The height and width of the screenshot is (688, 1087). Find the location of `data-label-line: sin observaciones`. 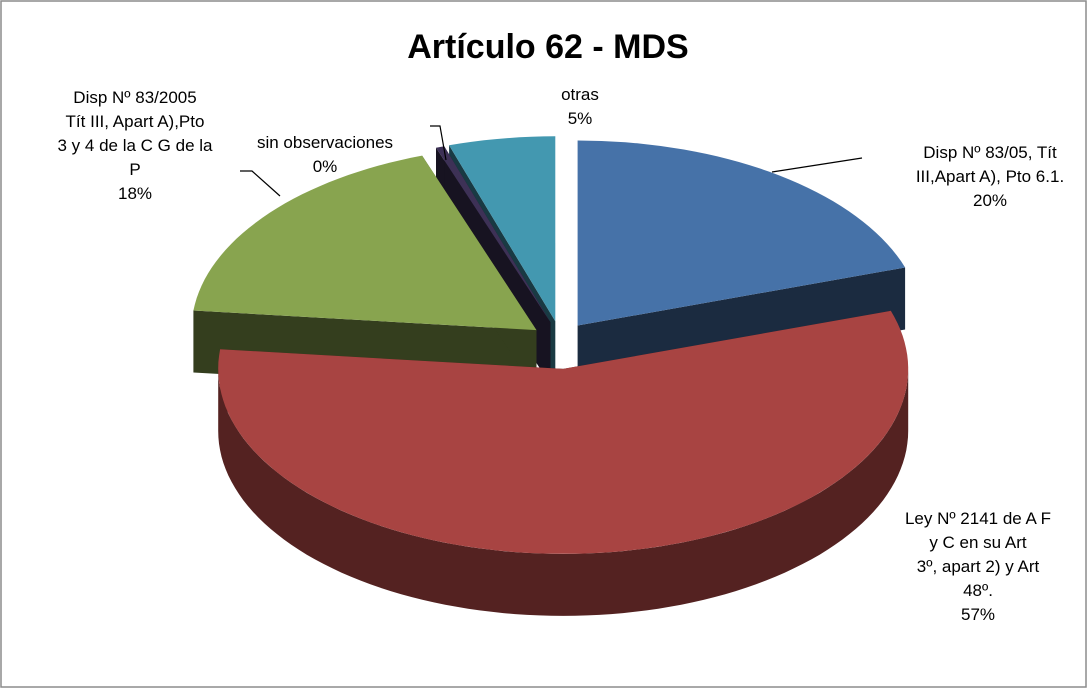

data-label-line: sin observaciones is located at coordinates (325, 142).